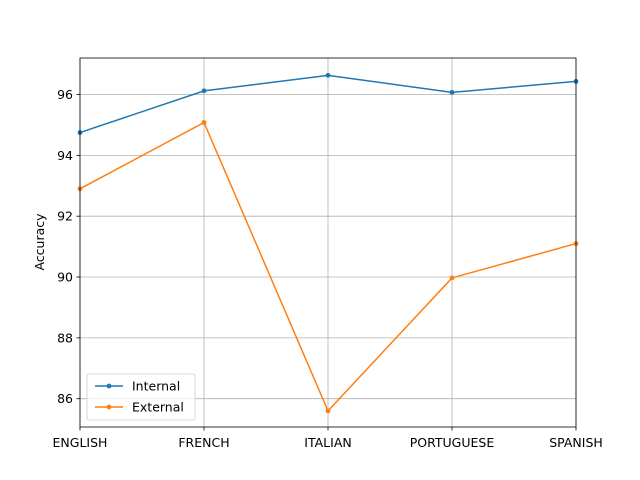  What do you see at coordinates (576, 442) in the screenshot?
I see `x-tick-label: SPANISH` at bounding box center [576, 442].